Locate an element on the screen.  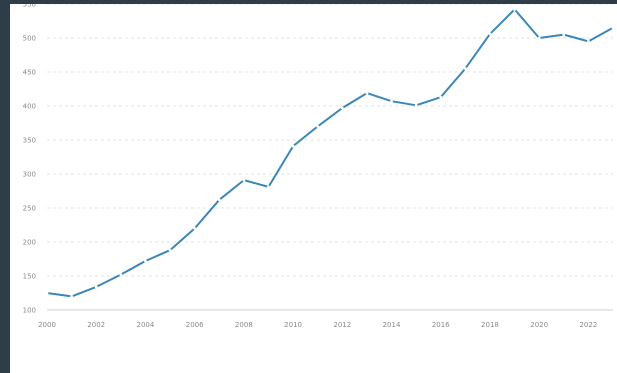
x-tick-label: 2018 is located at coordinates (490, 325).